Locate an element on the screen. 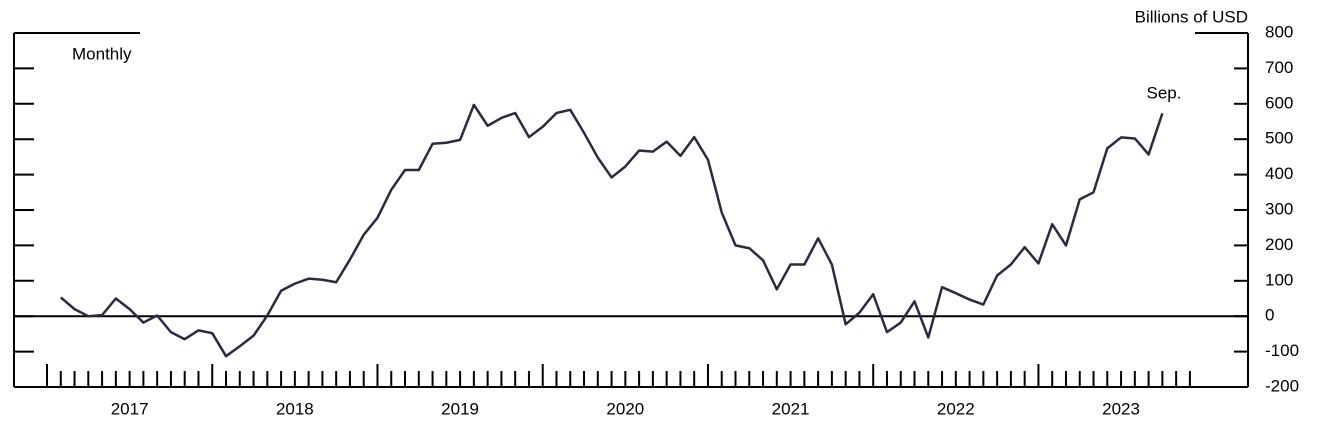  x-tick-label: 2017 is located at coordinates (130, 408).